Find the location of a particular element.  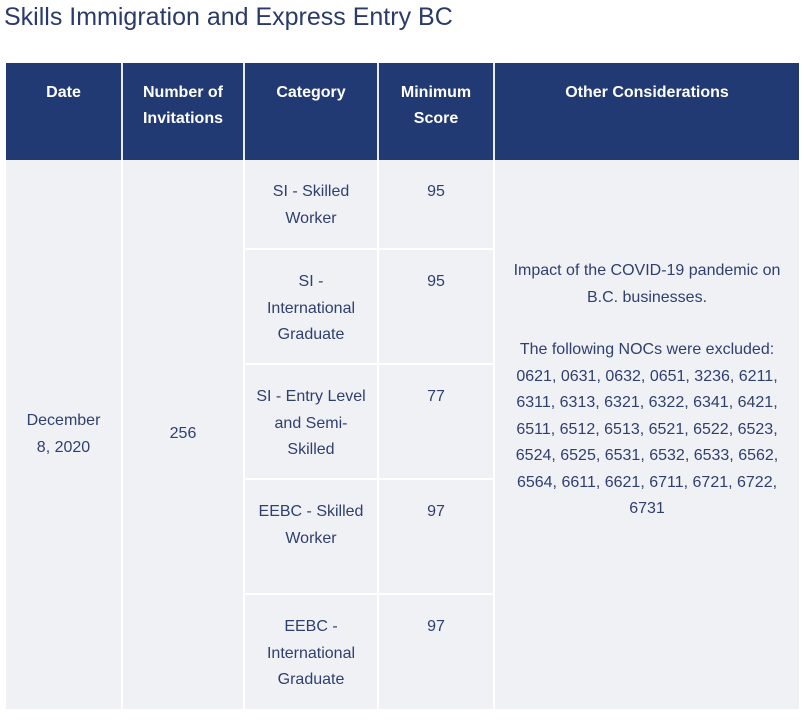

header-date: Date is located at coordinates (64, 111).